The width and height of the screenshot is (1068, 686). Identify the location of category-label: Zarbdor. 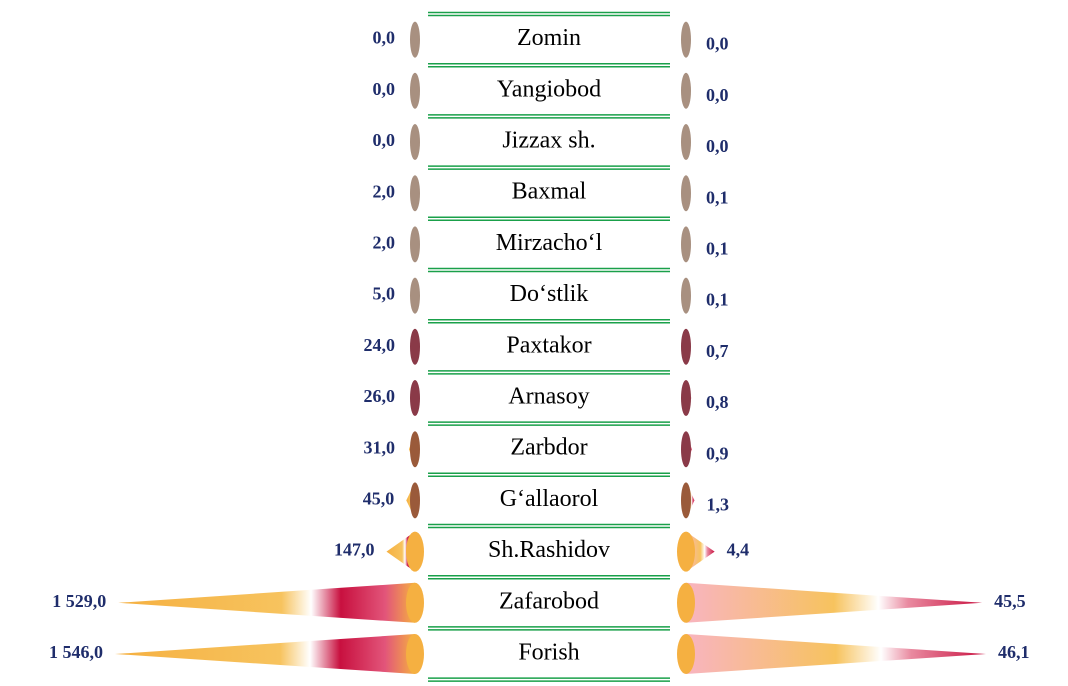
(548, 448).